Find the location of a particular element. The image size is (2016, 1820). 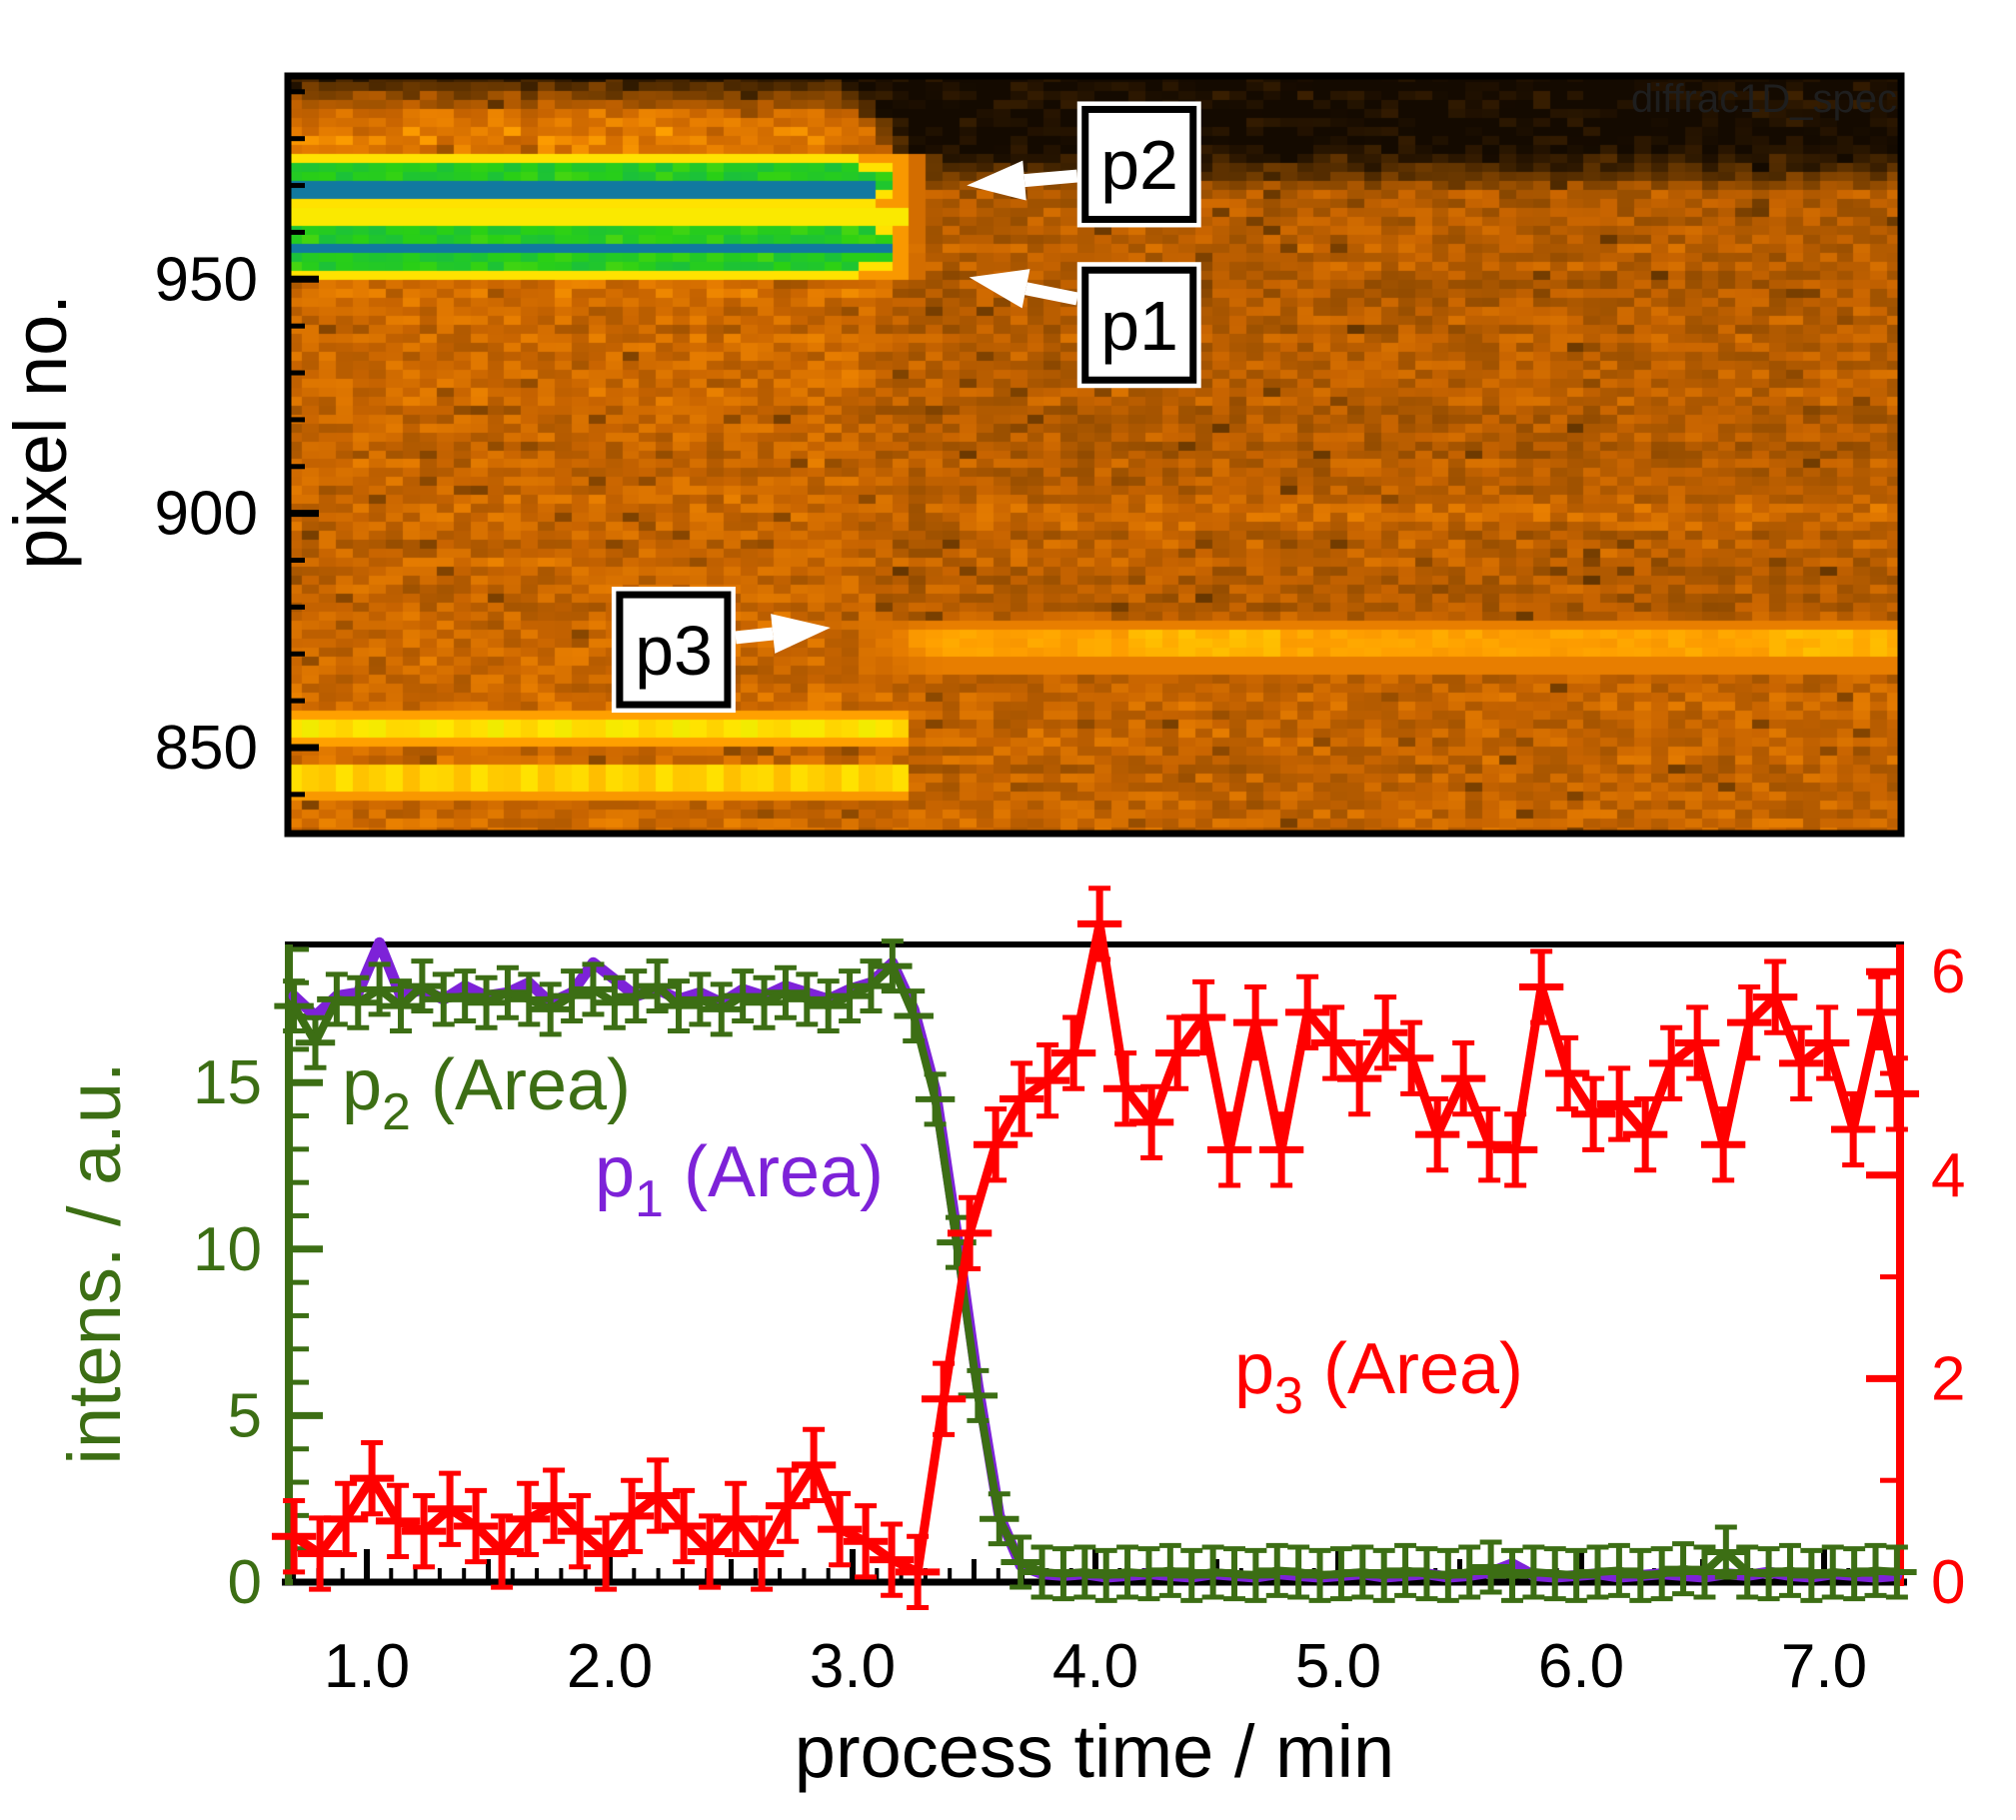

heatmap-ylabel: pixel no. is located at coordinates (41, 432).